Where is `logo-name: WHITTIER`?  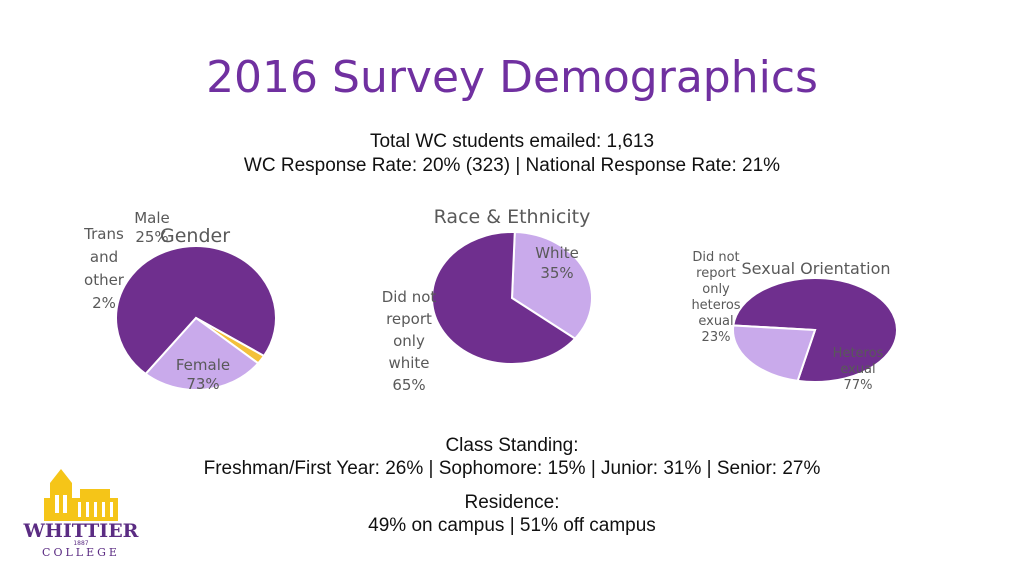 logo-name: WHITTIER is located at coordinates (81, 531).